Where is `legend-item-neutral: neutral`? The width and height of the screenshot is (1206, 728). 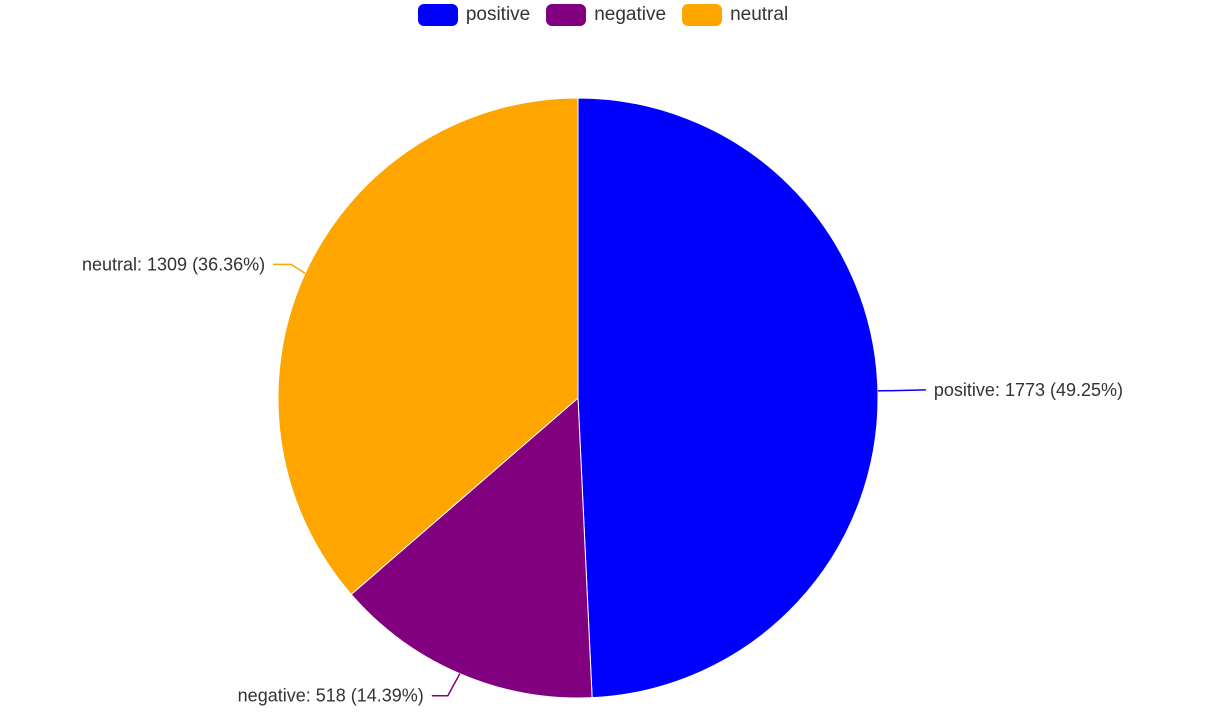 legend-item-neutral: neutral is located at coordinates (735, 15).